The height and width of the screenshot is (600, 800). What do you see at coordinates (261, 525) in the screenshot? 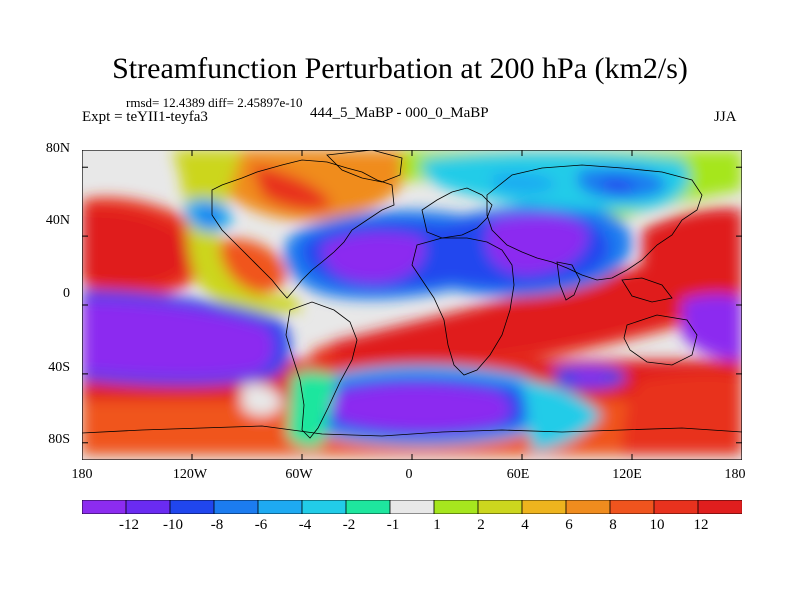
I see `colorbar-tick-label: -6` at bounding box center [261, 525].